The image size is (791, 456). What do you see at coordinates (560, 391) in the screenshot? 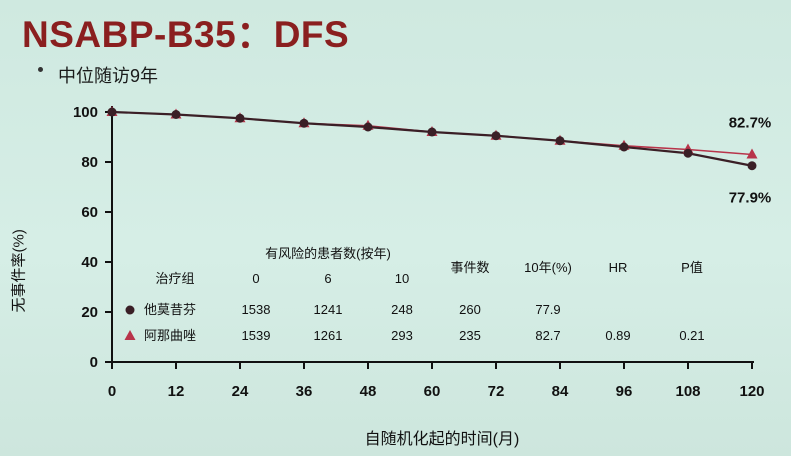
I see `x-tick-label: 84` at bounding box center [560, 391].